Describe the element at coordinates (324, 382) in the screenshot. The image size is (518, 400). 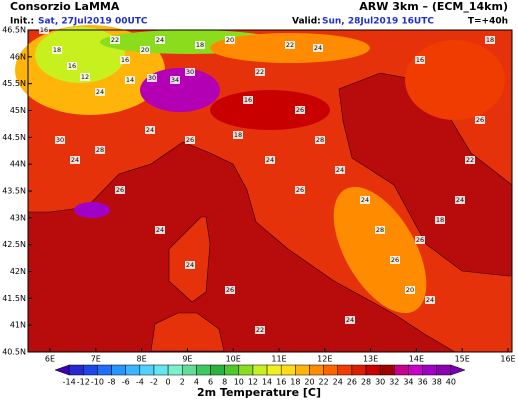
I see `colorbar-tick-label: 22` at that location.